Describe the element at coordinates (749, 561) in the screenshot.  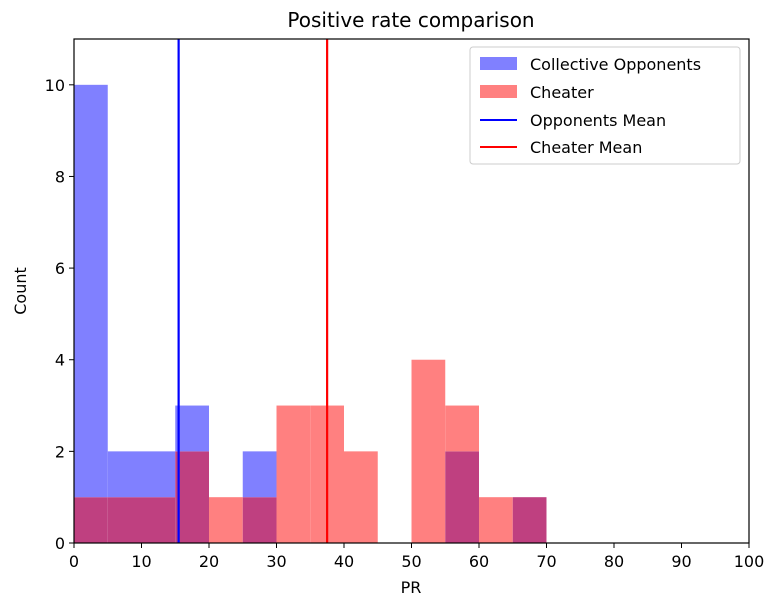
I see `x-tick-label: 100` at that location.